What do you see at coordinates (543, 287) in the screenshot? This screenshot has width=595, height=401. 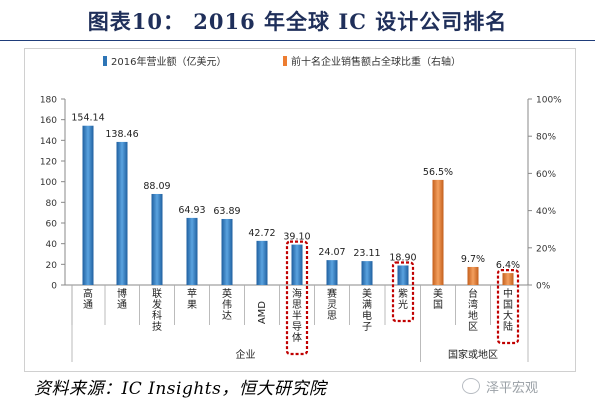 I see `right-tick-label: 0%` at bounding box center [543, 287].